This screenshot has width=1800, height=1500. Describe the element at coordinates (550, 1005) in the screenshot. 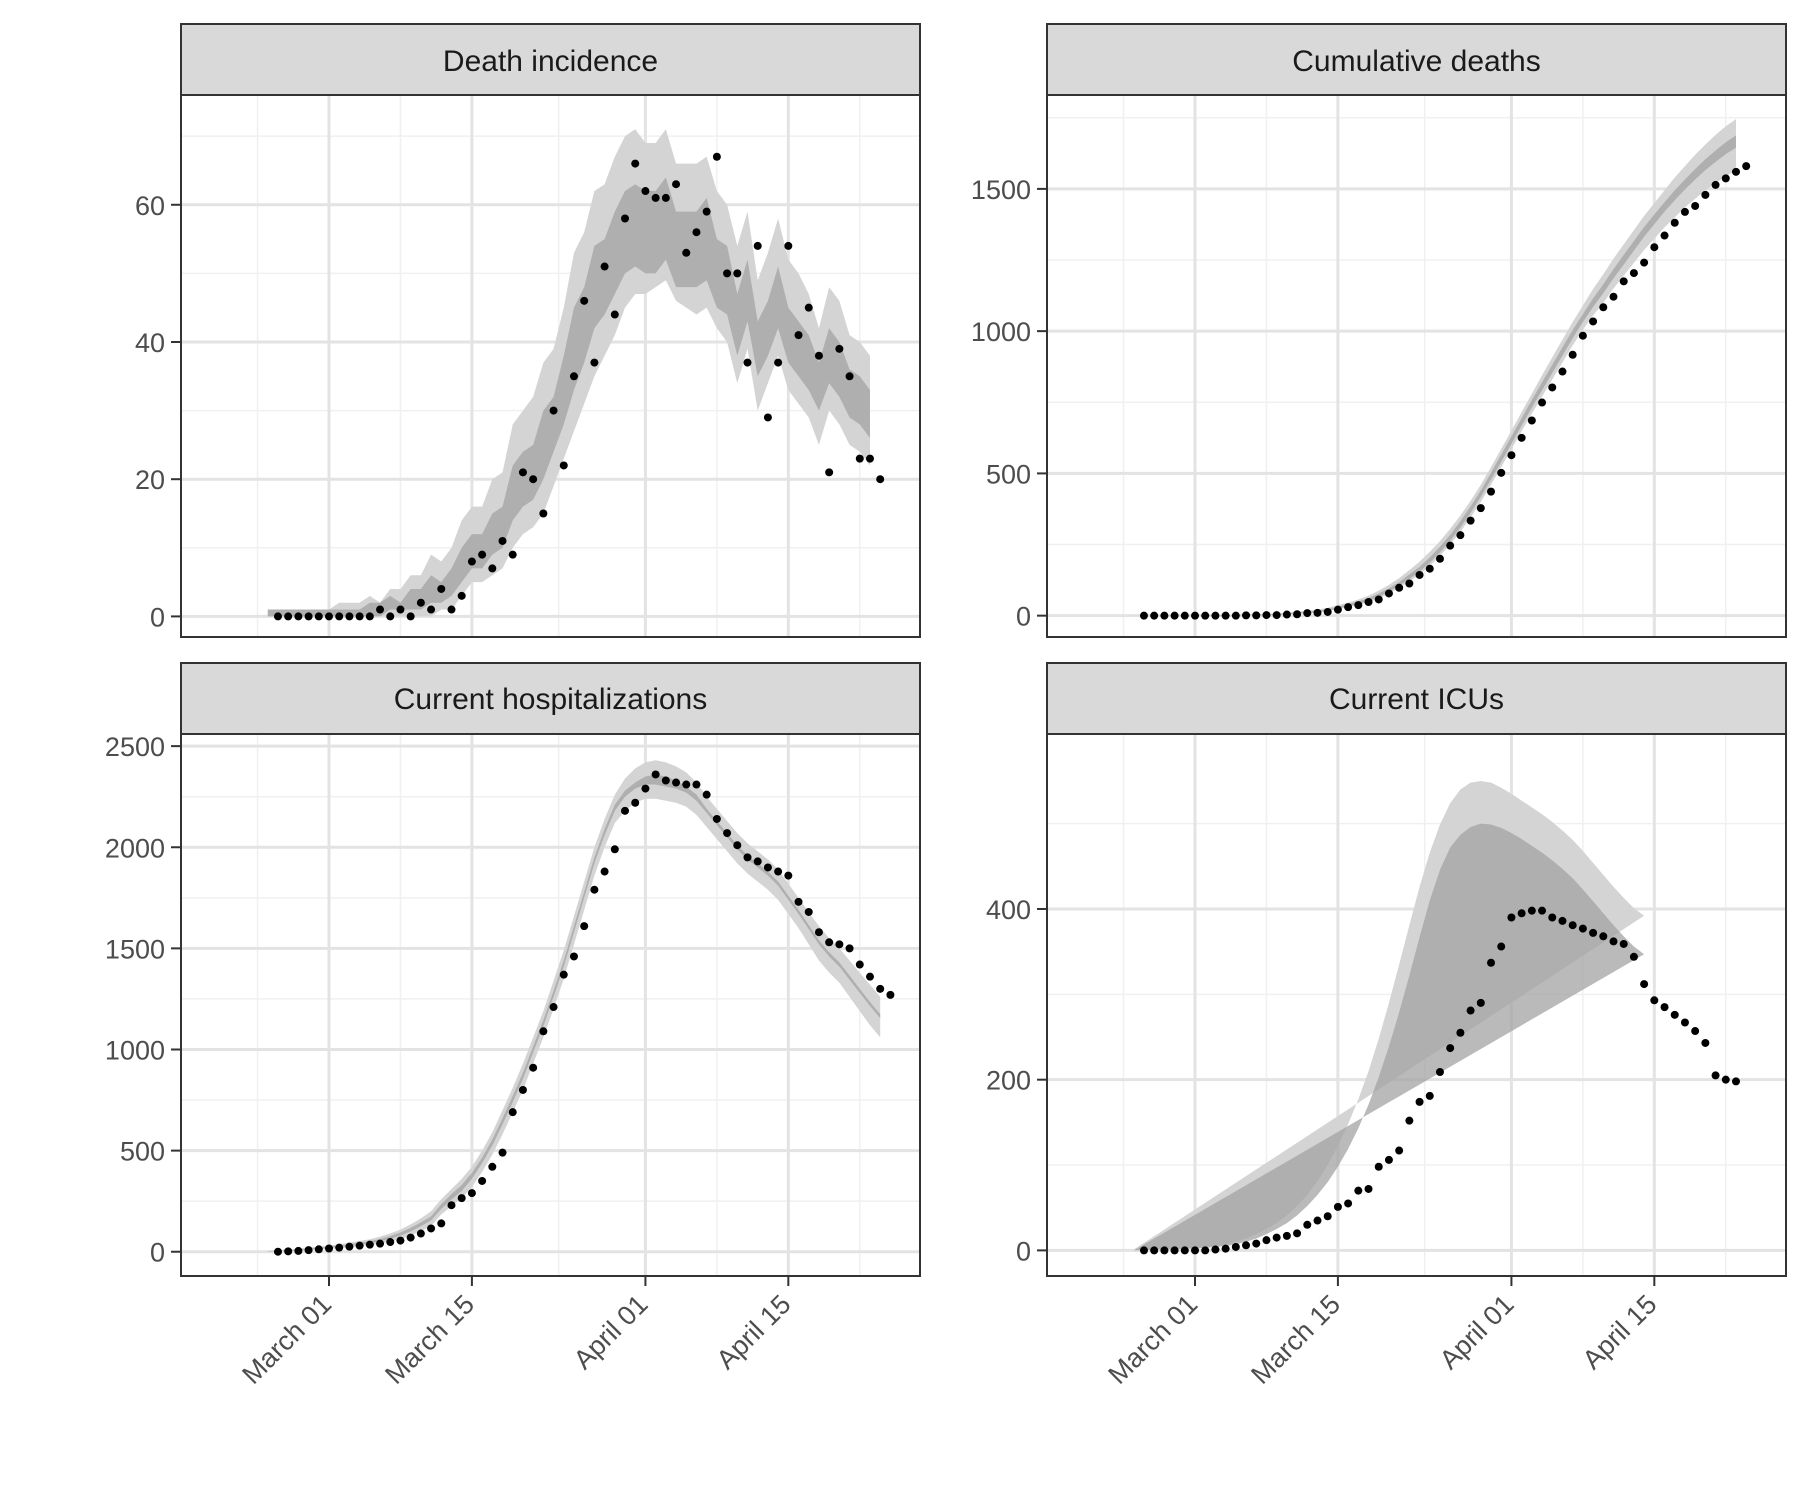

I see `panel-border-current-hospitalizations` at that location.